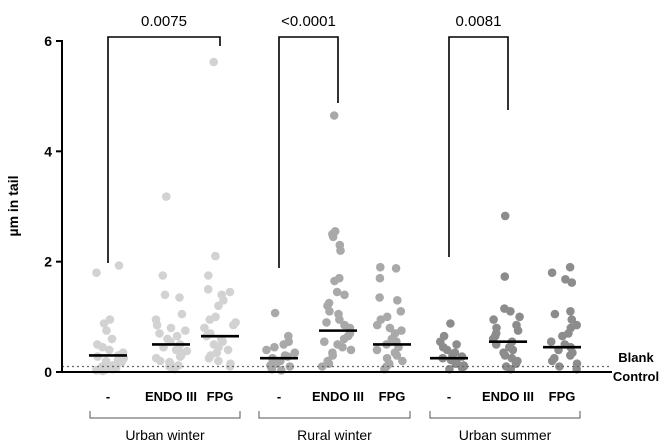 The width and height of the screenshot is (665, 445). Describe the element at coordinates (108, 396) in the screenshot. I see `category-label: -` at that location.